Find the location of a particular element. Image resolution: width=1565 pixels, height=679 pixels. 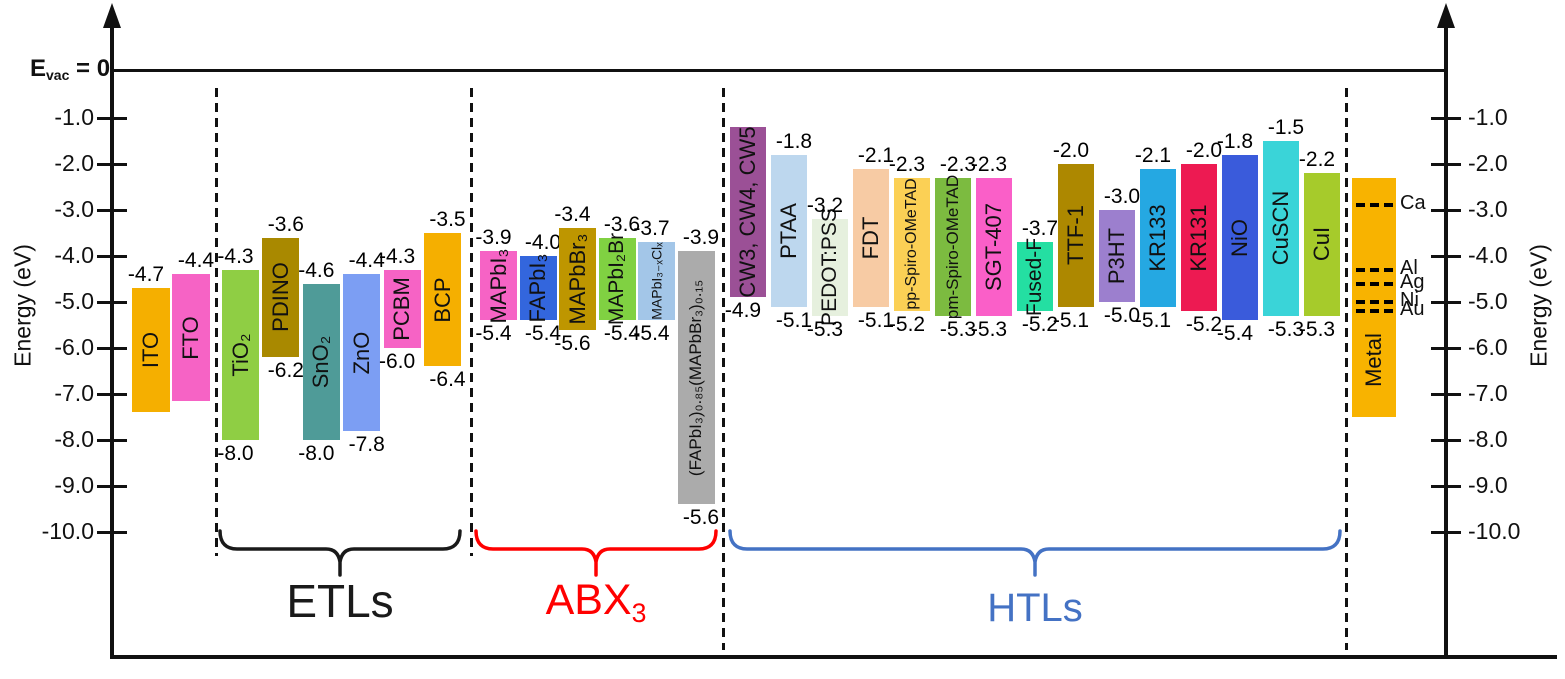

energy-bar: FAPbI₃ is located at coordinates (538, 288).